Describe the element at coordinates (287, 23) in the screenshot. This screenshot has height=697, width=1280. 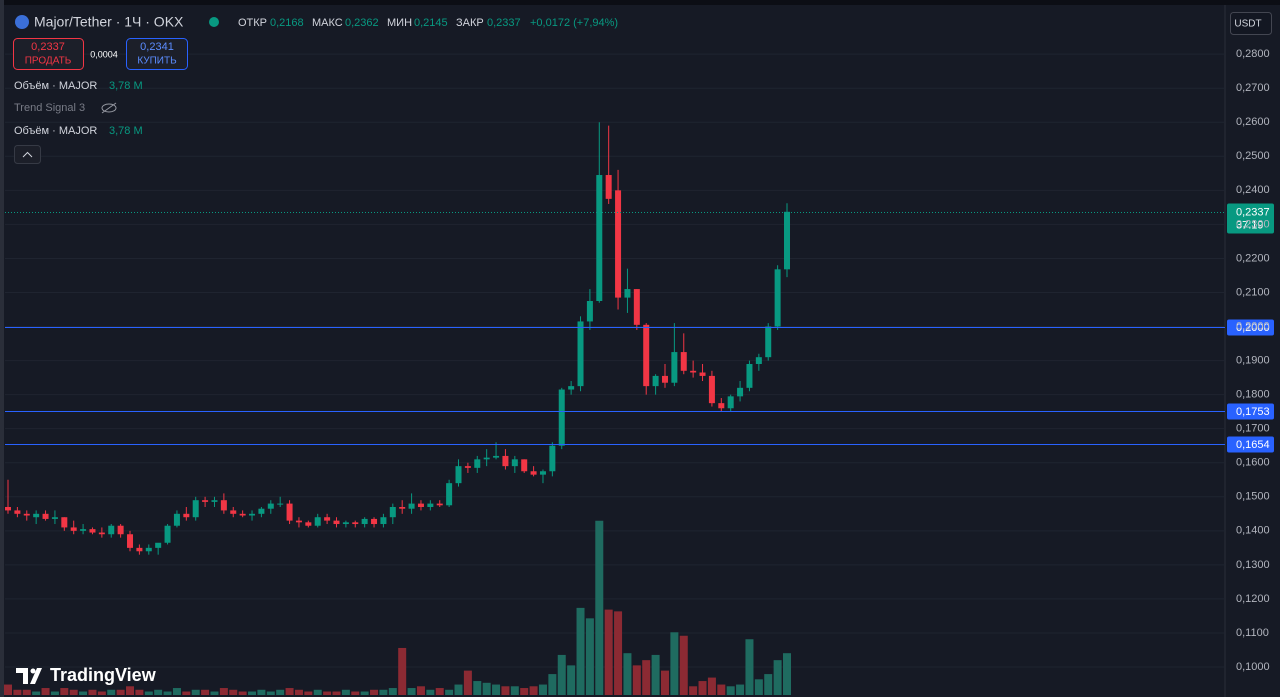
I see `ohlc-value: 0,2168` at that location.